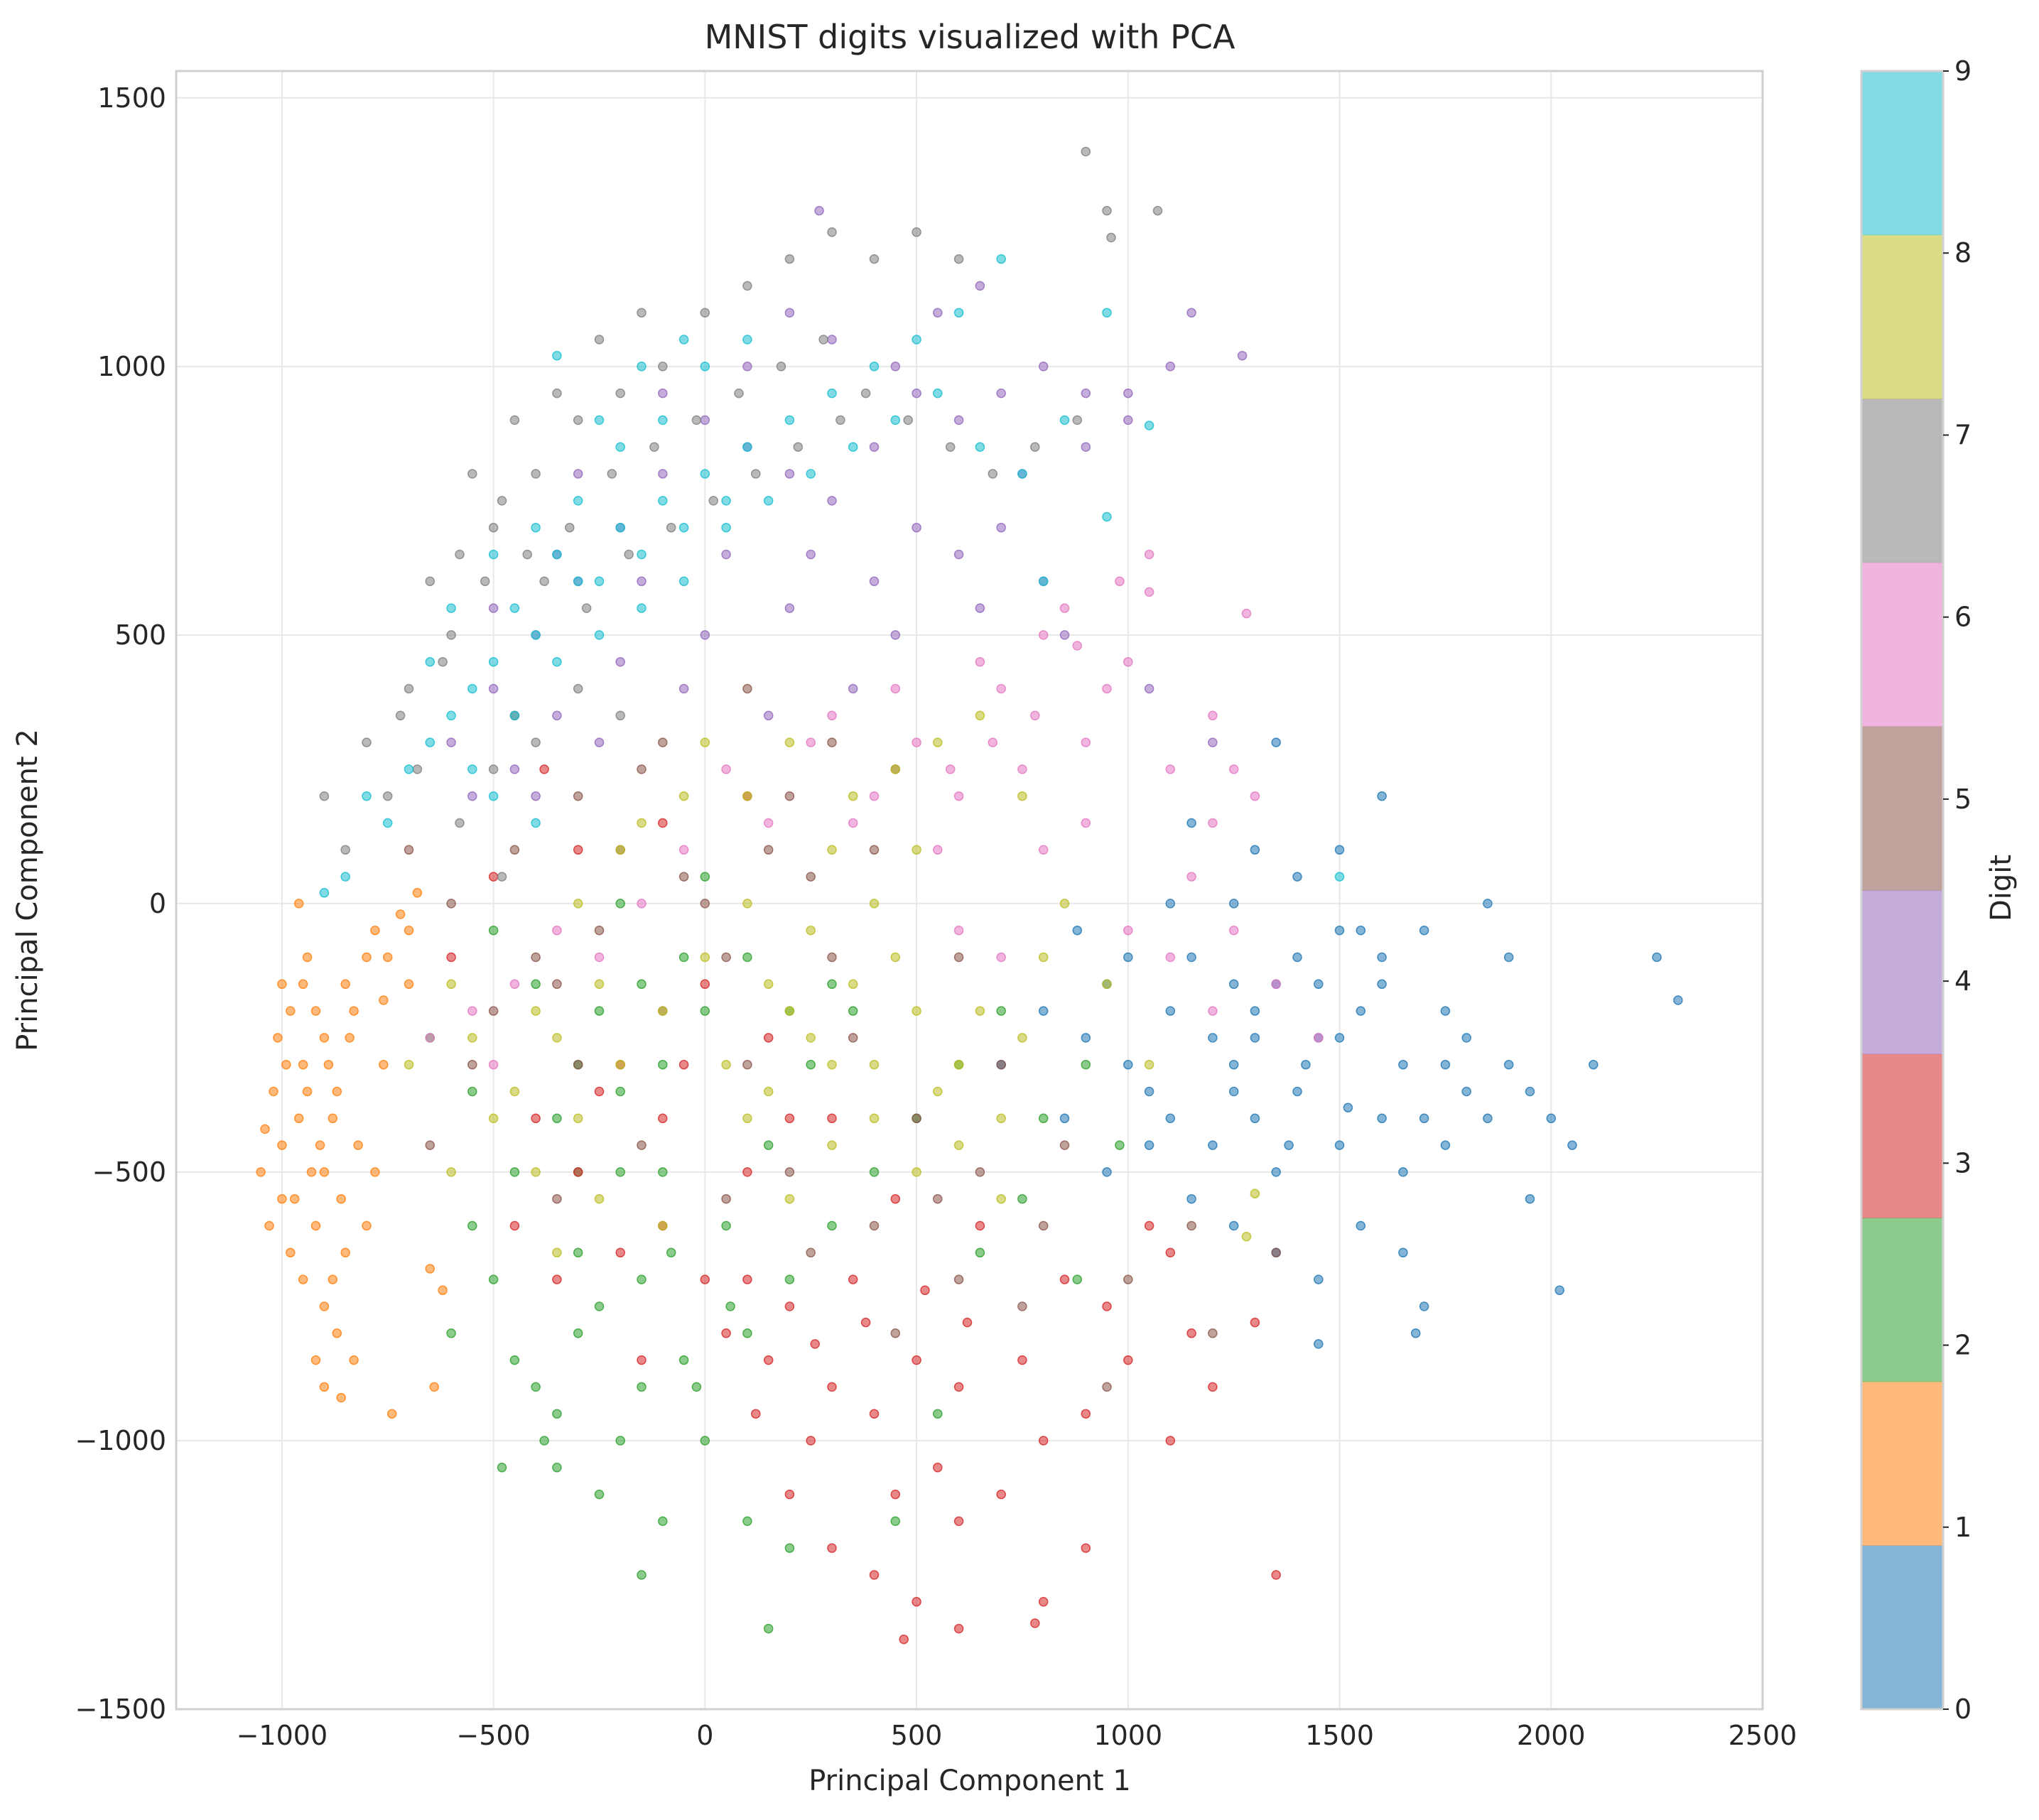 The image size is (2039, 1820). I want to click on x-tick-label: 1500, so click(1339, 1736).